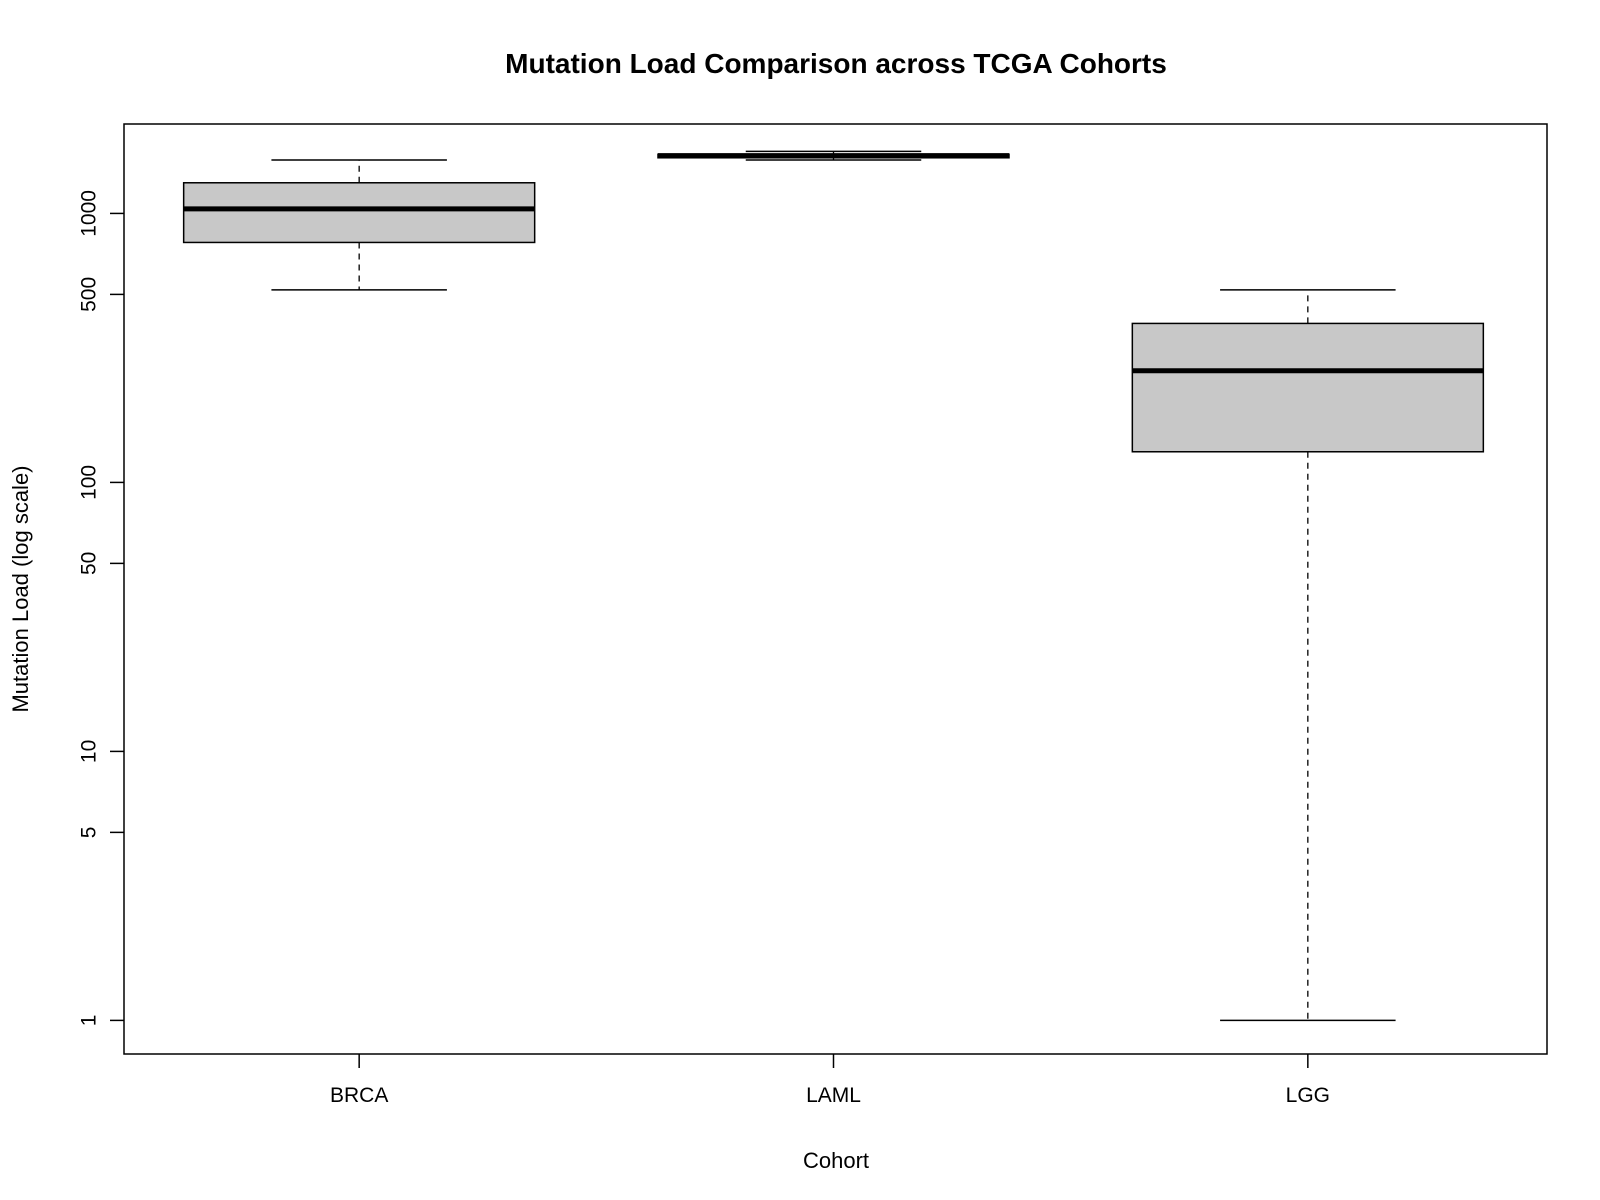 This screenshot has width=1600, height=1200. What do you see at coordinates (830, 1080) in the screenshot?
I see `x-axis: BRCA LAML LGG` at bounding box center [830, 1080].